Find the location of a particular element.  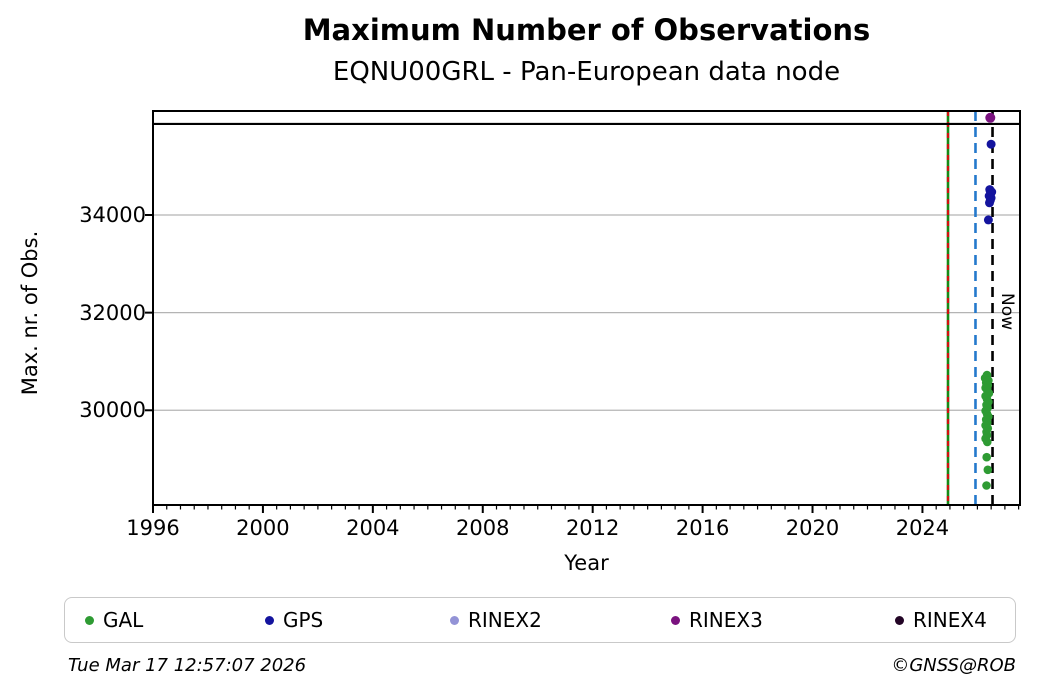

legend-item-rinex2: RINEX2 is located at coordinates (496, 620).